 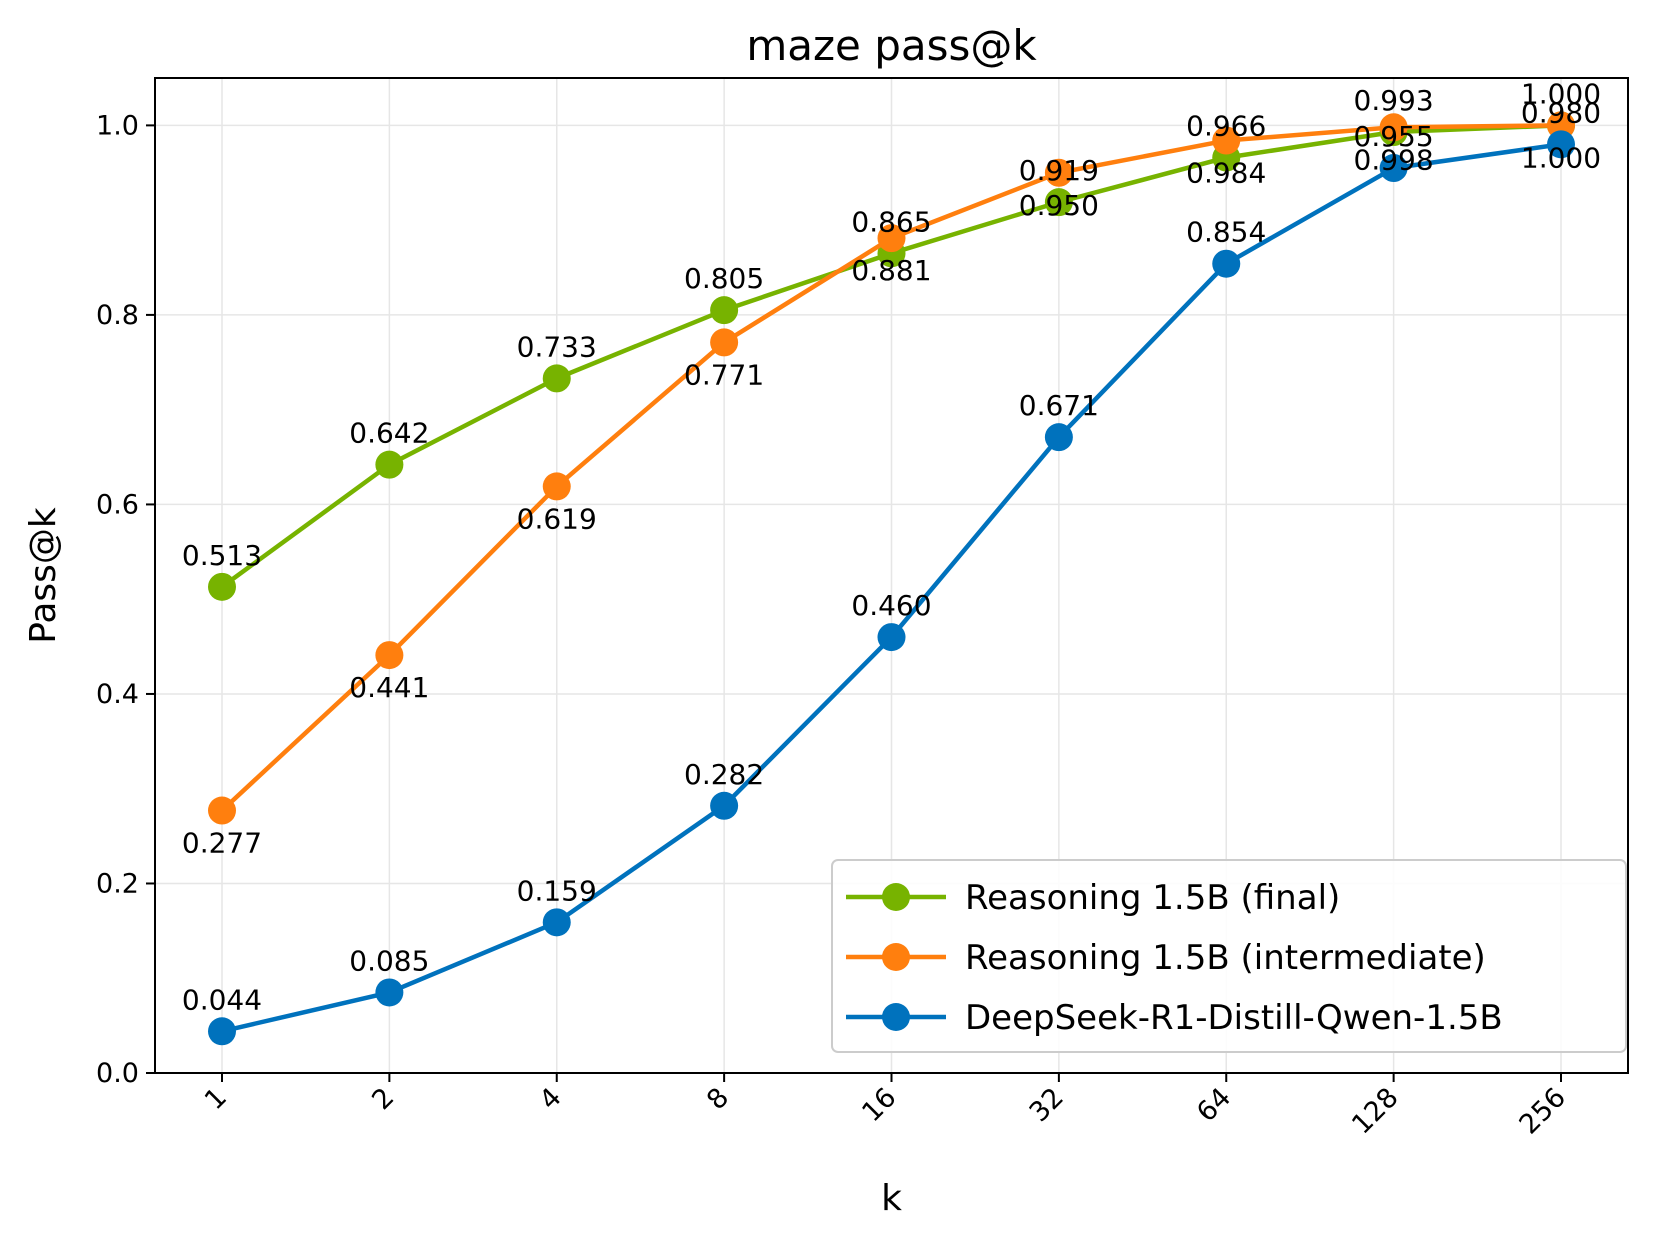 I want to click on x-tick-label: 8, so click(x=718, y=1099).